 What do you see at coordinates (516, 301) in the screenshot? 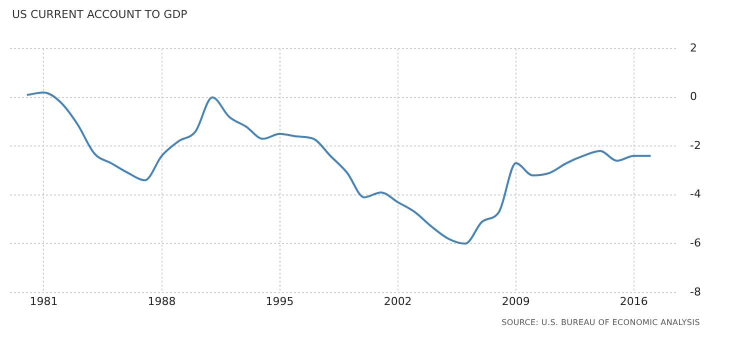
I see `x-tick-label: 2009` at bounding box center [516, 301].